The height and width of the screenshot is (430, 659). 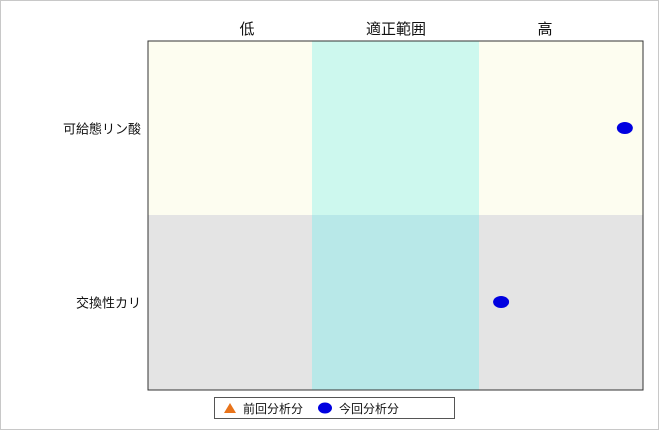 I want to click on band-row1-high, so click(x=561, y=128).